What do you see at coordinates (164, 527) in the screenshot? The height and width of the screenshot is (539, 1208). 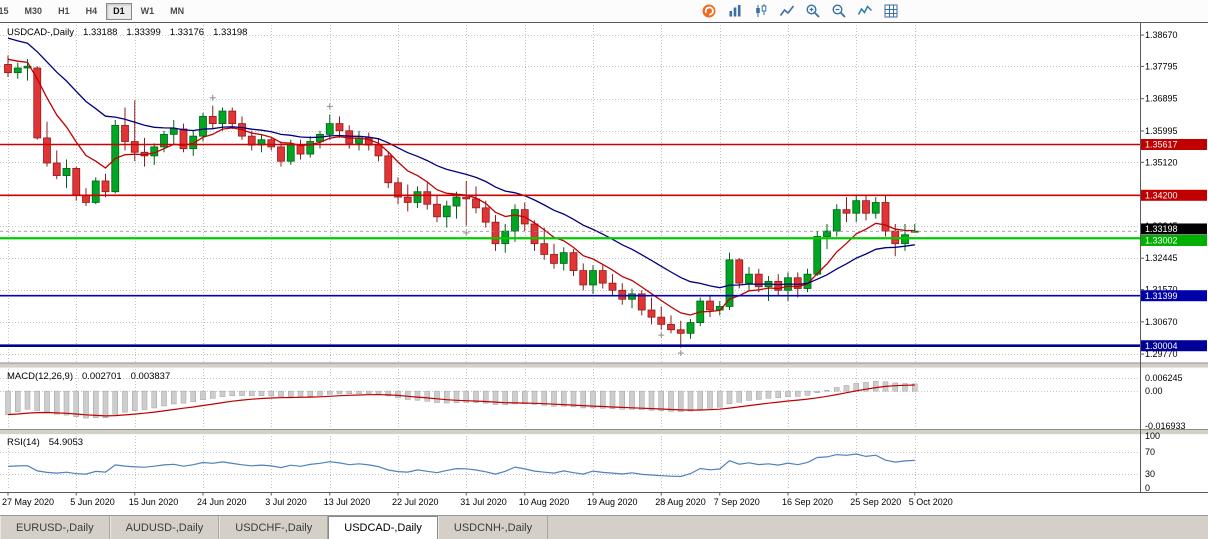 I see `tab-audusd-daily: AUDUSD-,Daily` at bounding box center [164, 527].